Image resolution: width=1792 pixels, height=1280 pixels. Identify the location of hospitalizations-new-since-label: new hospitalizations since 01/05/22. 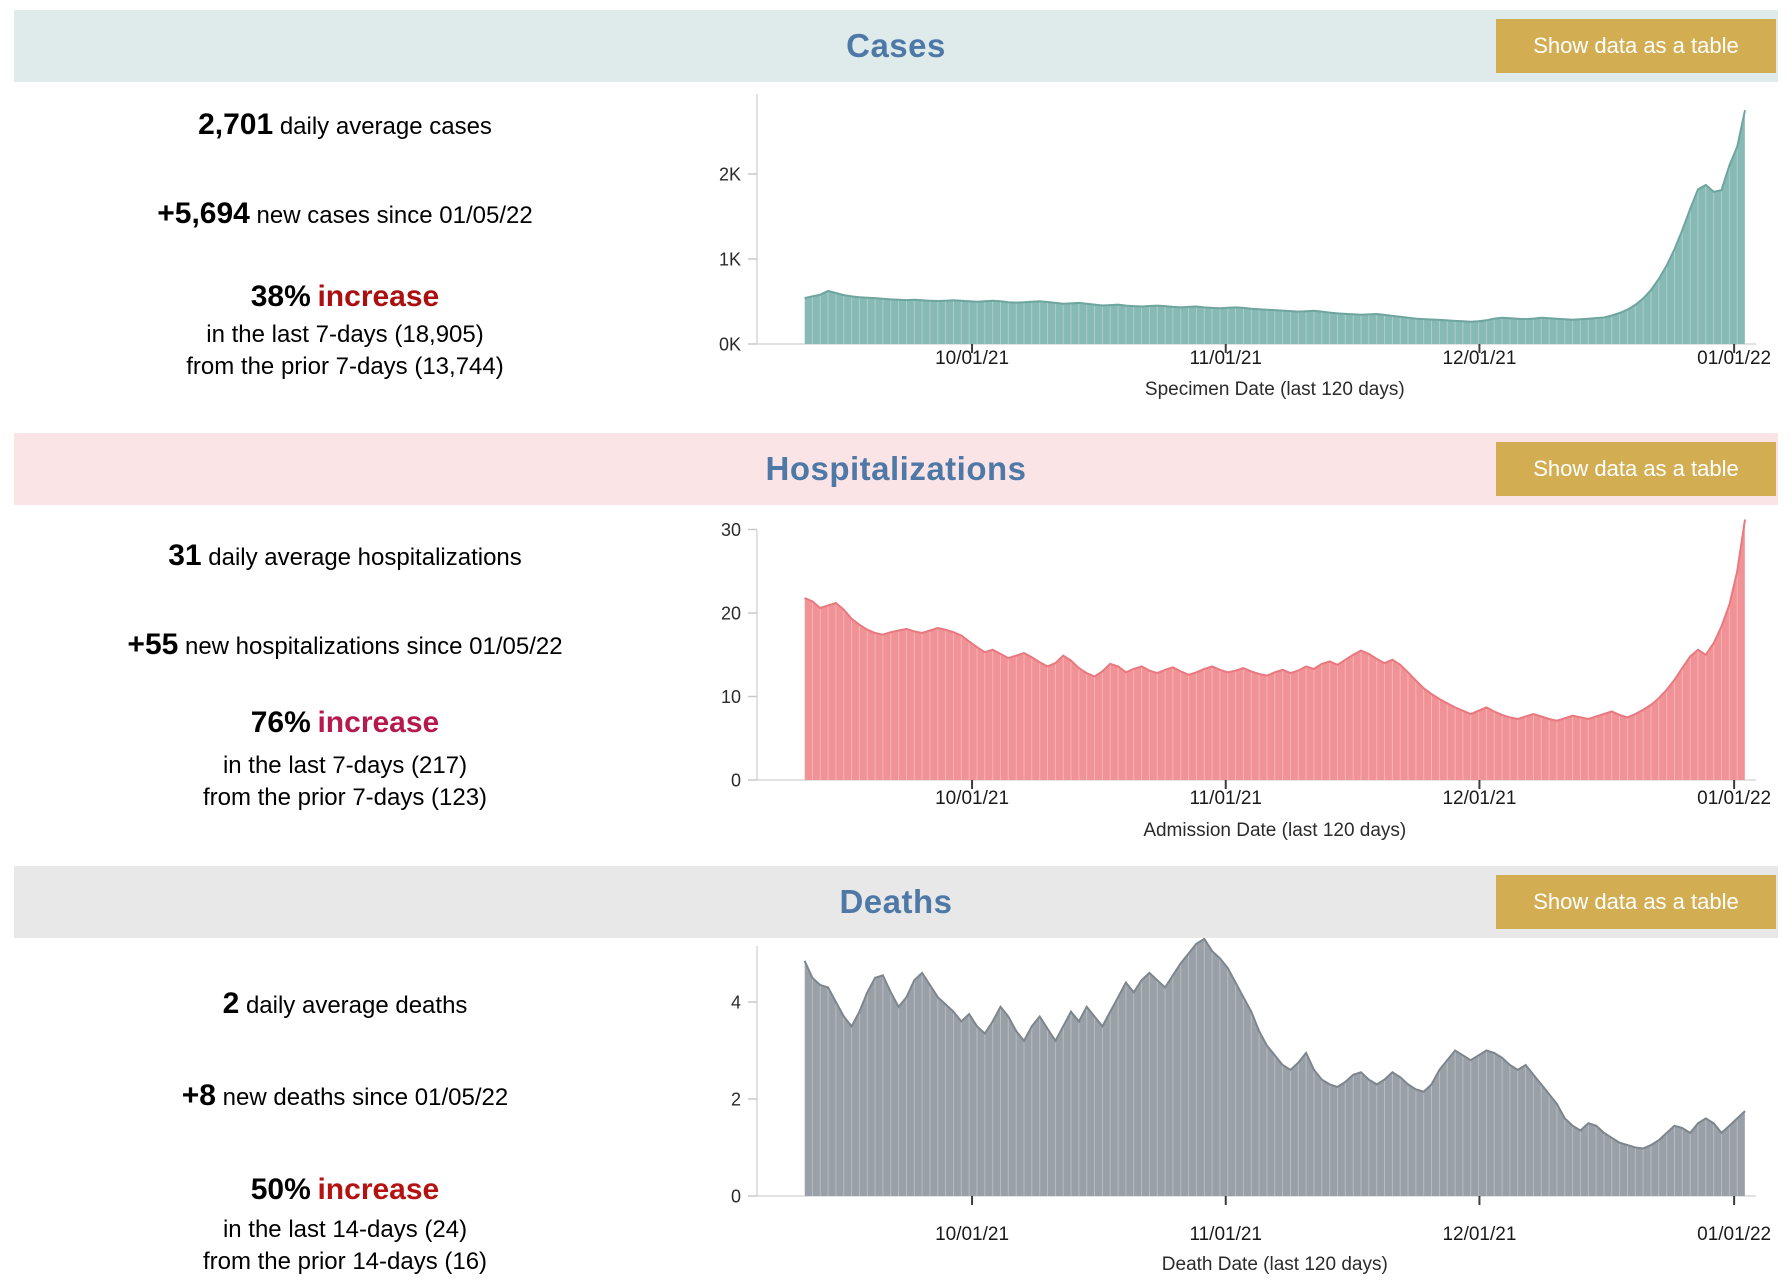
(373, 646).